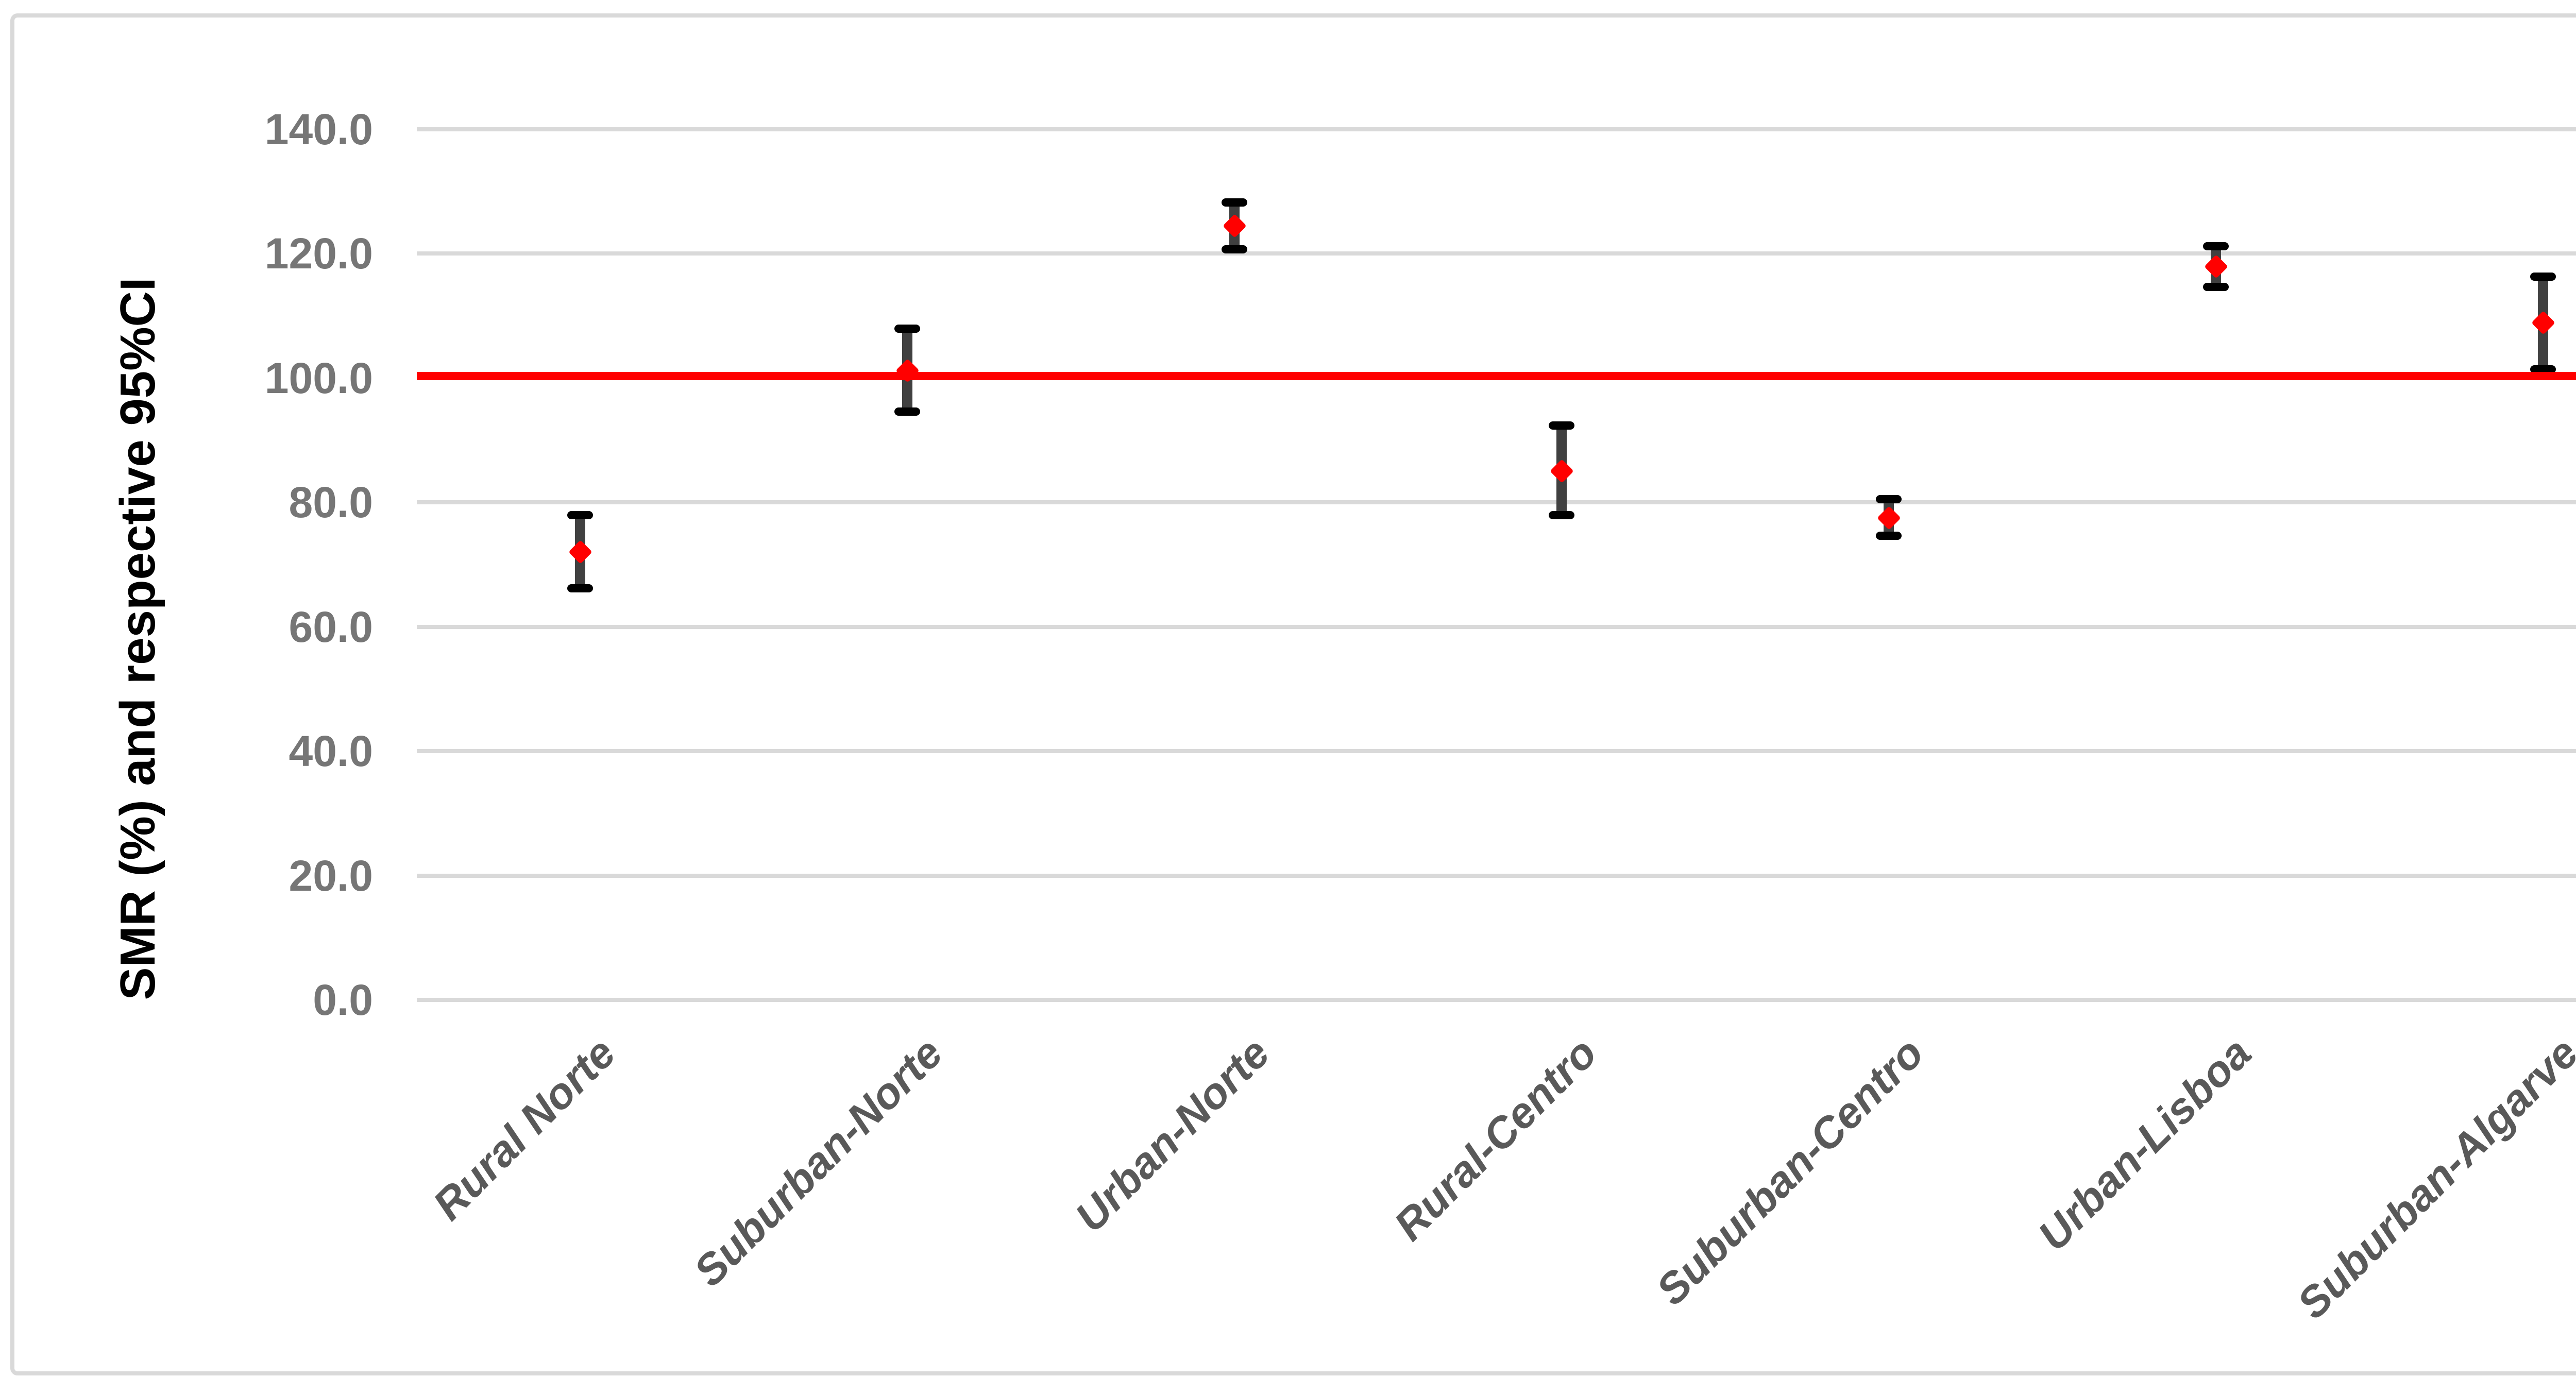 The width and height of the screenshot is (2576, 1394). What do you see at coordinates (318, 253) in the screenshot?
I see `y-tick-label: 120.0` at bounding box center [318, 253].